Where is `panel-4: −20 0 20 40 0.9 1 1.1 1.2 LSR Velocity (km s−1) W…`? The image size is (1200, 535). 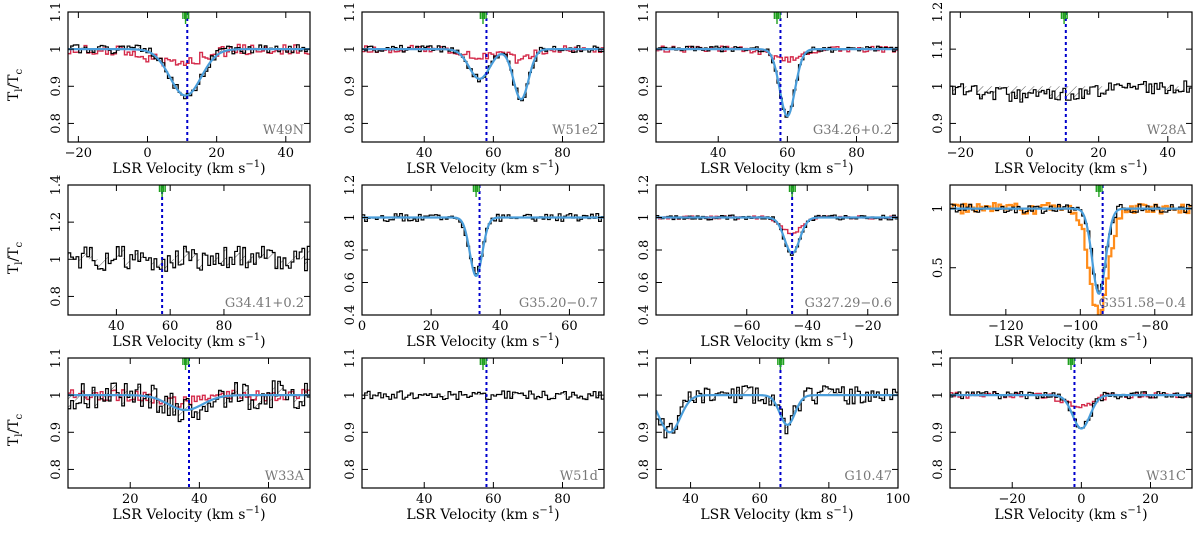
panel-4: −20 0 20 40 0.9 1 1.1 1.2 LSR Velocity (km s−1) W… is located at coordinates (1062, 89).